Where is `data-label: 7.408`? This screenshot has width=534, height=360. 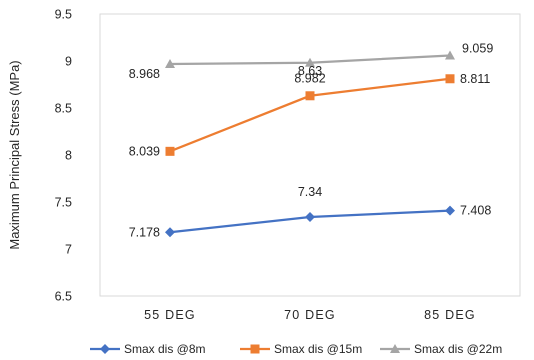
data-label: 7.408 is located at coordinates (475, 211).